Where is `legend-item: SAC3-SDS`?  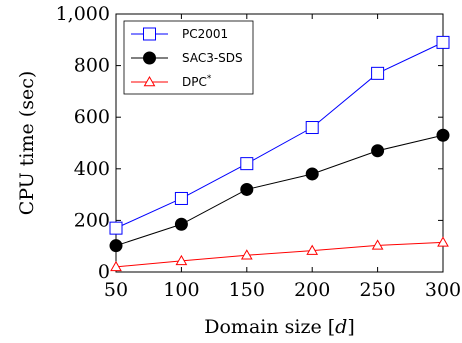 legend-item: SAC3-SDS is located at coordinates (187, 58).